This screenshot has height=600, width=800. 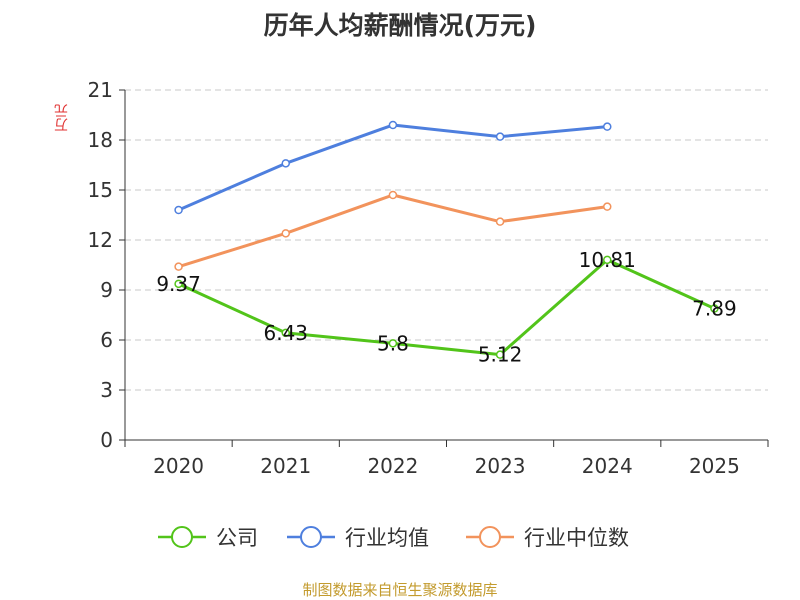 I want to click on chart-title: 历年人均薪酬情况(万元), so click(x=400, y=25).